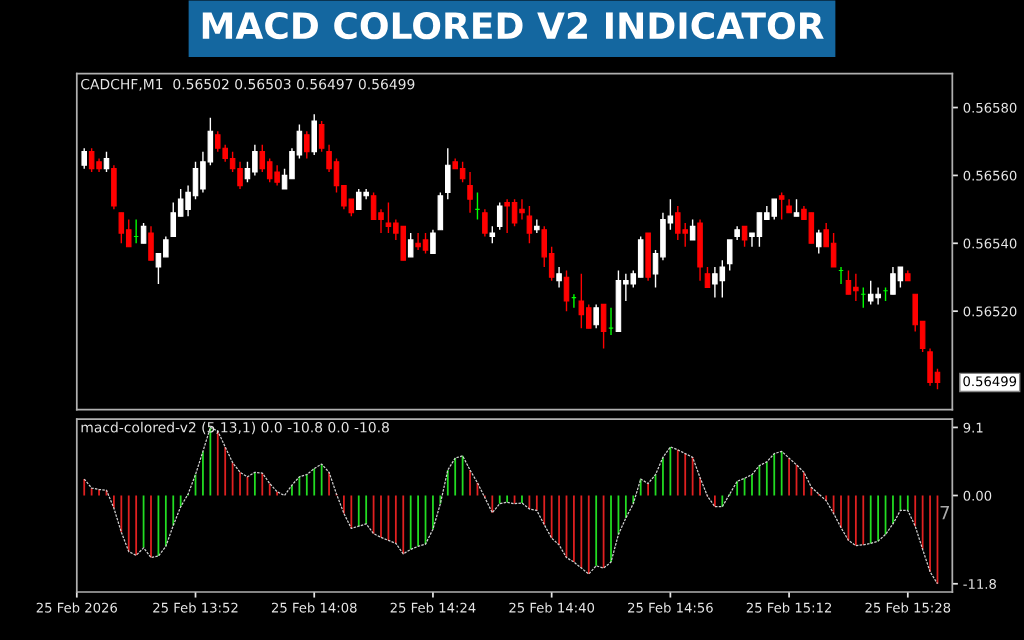 This screenshot has width=1024, height=640. I want to click on x-tick-label: 25 Feb 14:56, so click(670, 607).